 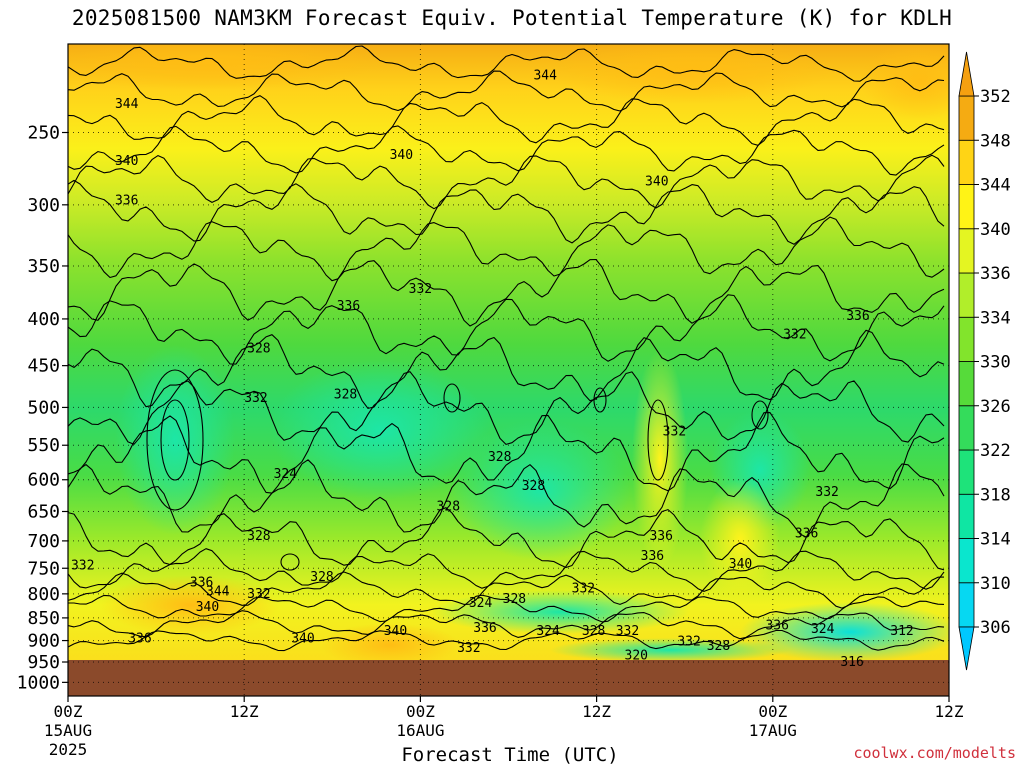 I want to click on colorbar-tick-label: 310, so click(x=995, y=584).